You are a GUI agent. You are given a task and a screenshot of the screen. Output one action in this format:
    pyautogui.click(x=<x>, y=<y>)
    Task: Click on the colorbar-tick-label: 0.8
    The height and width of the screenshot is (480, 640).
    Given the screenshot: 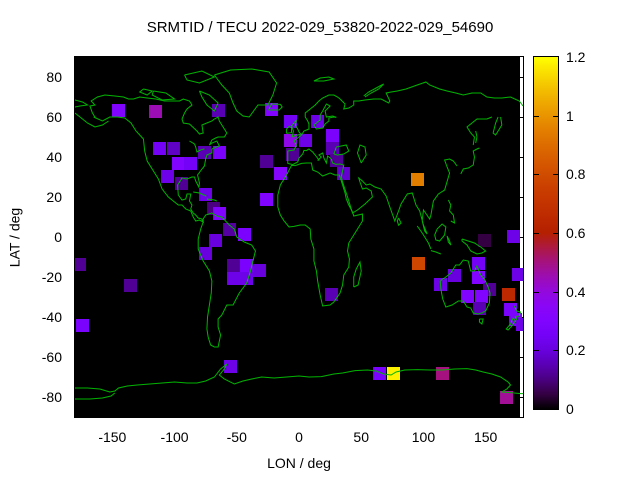 What is the action you would take?
    pyautogui.click(x=576, y=174)
    